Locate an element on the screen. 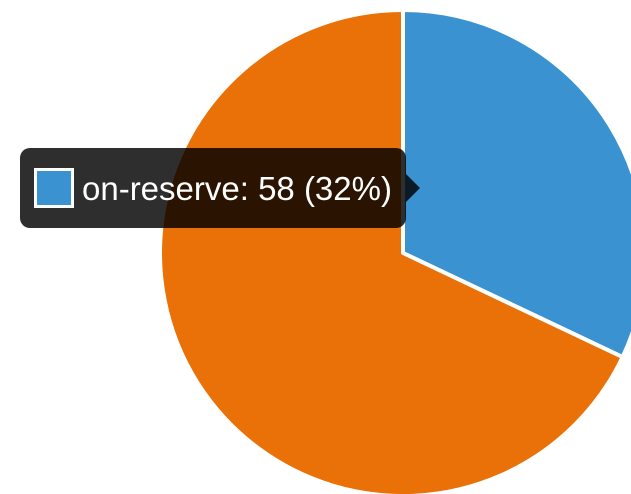  chart-tooltip: on-reserve: 58 (32%) is located at coordinates (220, 188).